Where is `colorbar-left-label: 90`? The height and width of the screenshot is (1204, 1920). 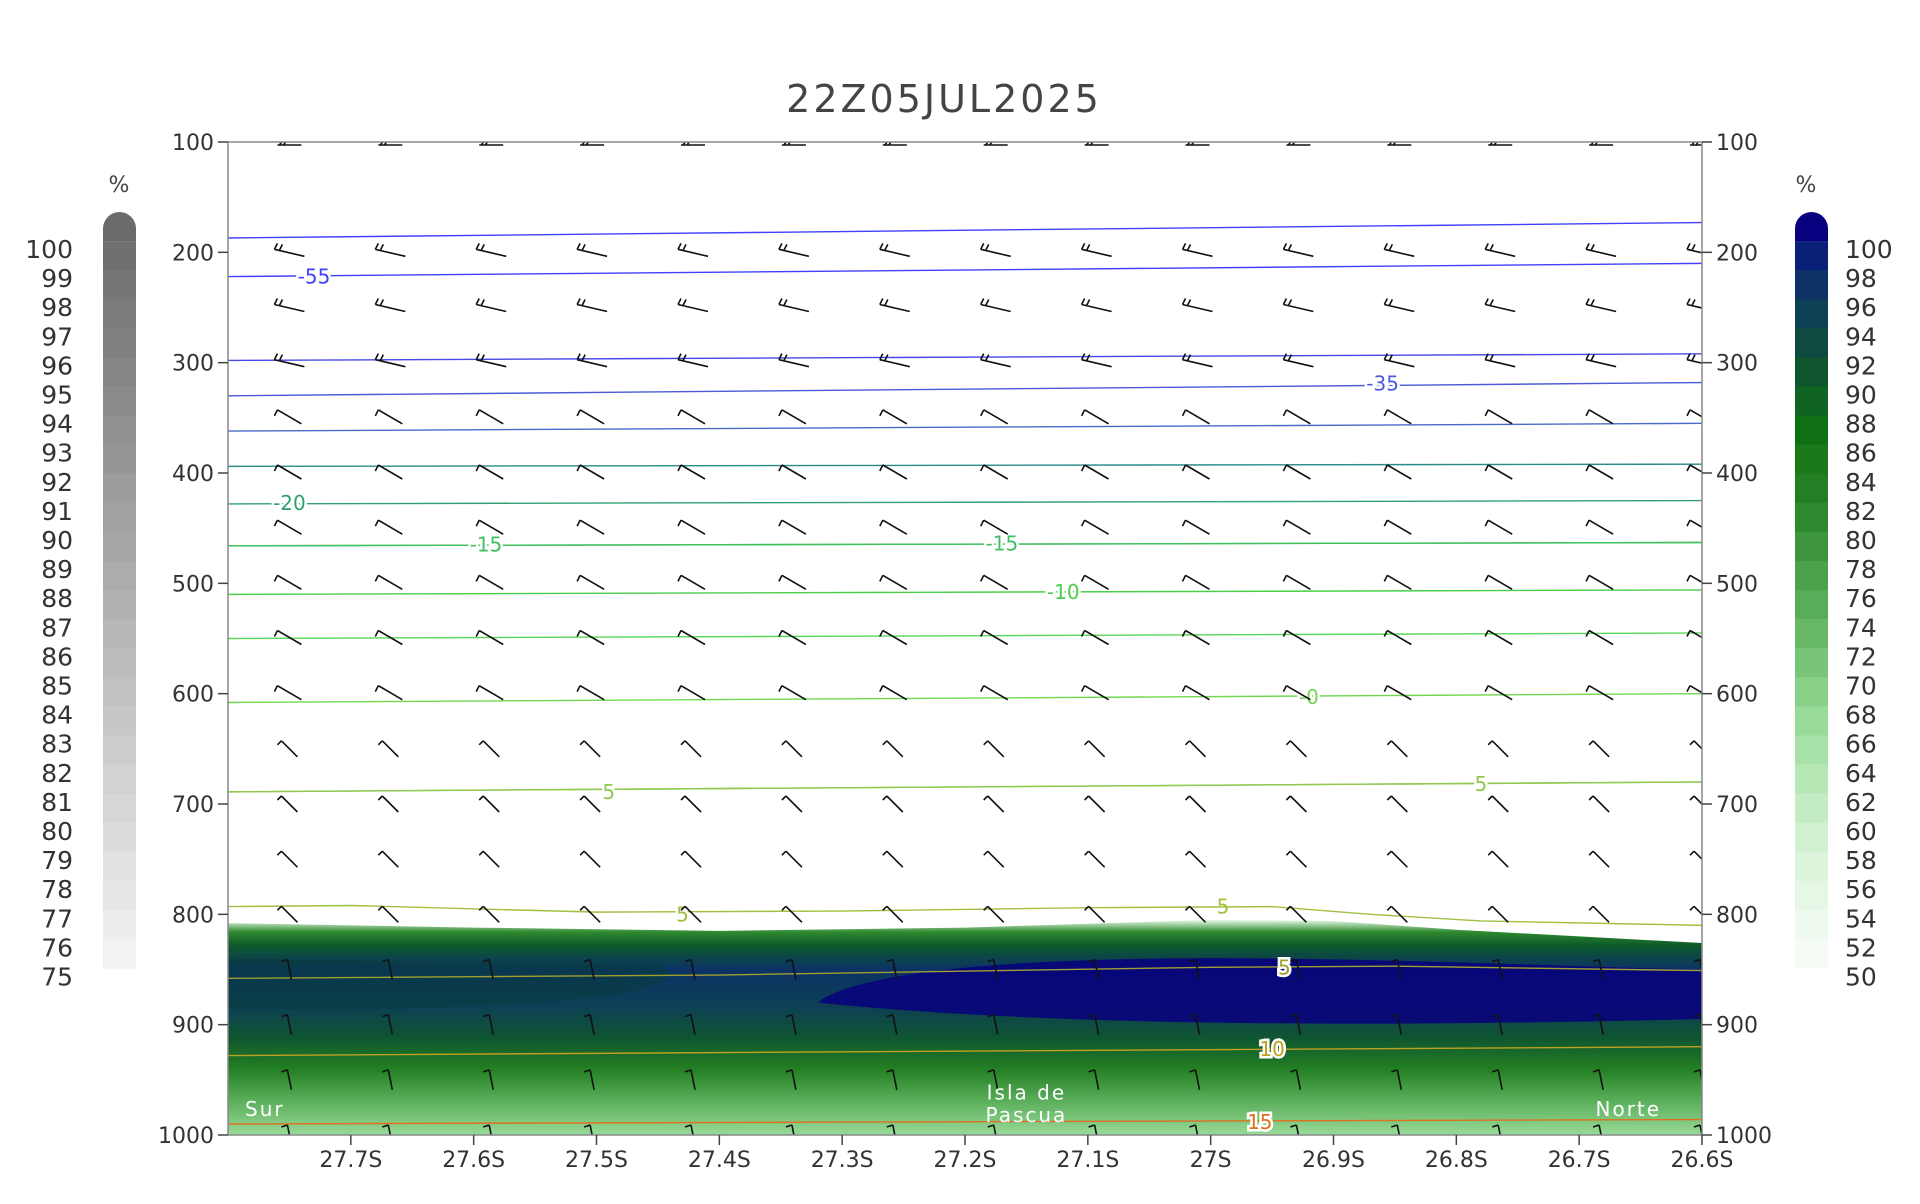 colorbar-left-label: 90 is located at coordinates (57, 540).